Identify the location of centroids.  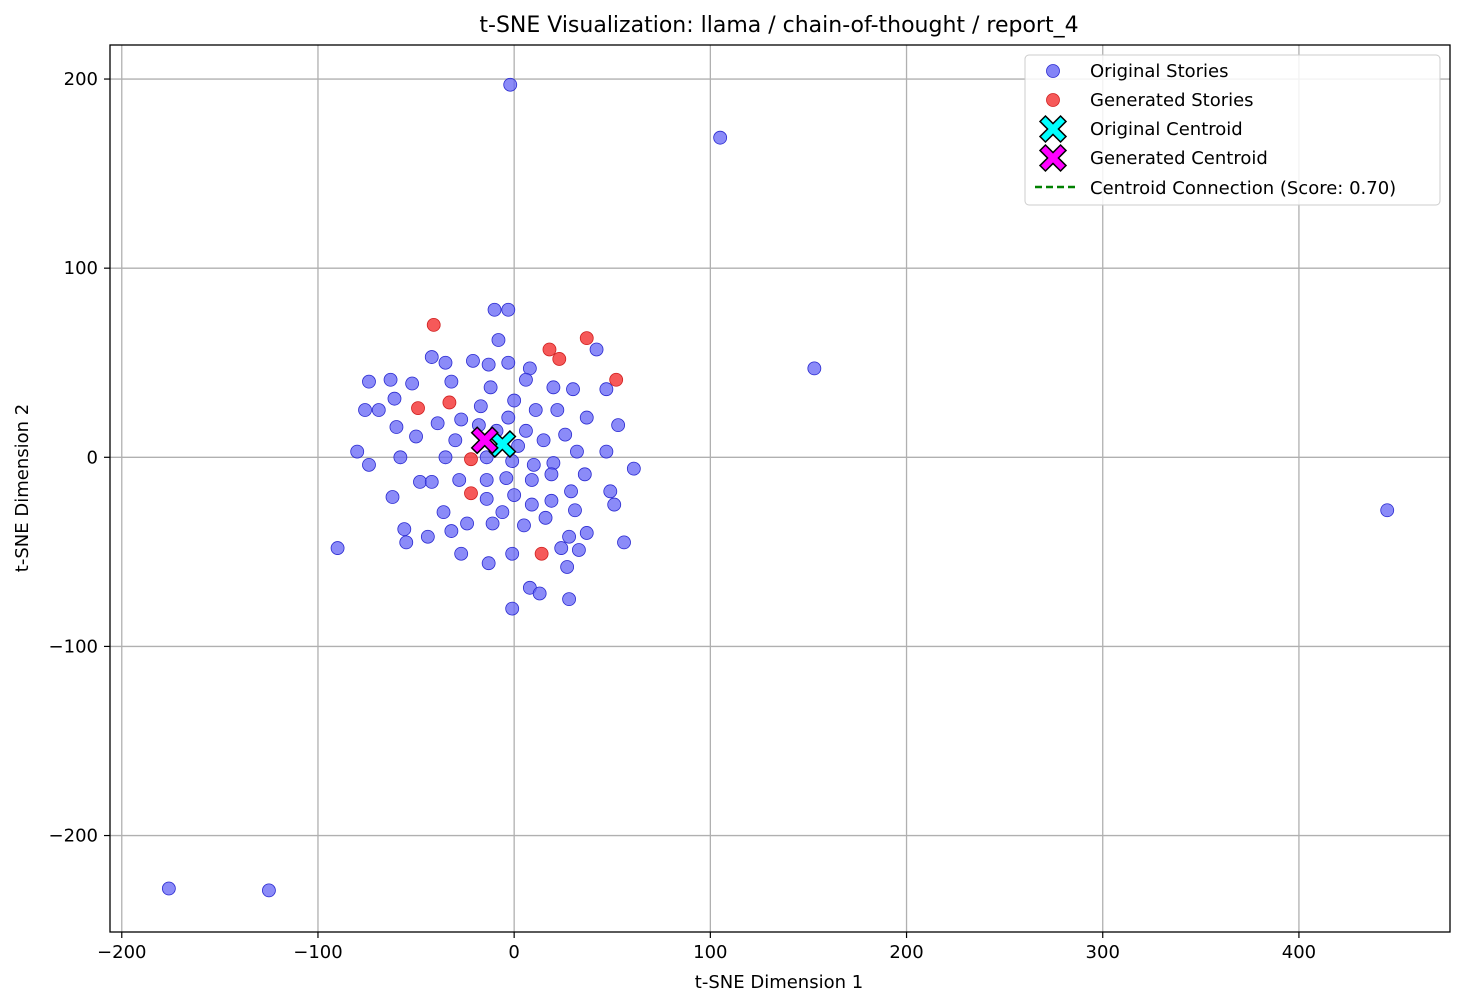
(493, 442).